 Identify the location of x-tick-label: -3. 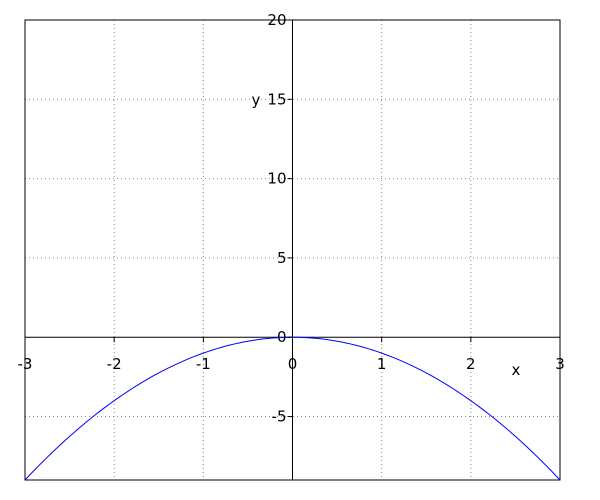
(25, 364).